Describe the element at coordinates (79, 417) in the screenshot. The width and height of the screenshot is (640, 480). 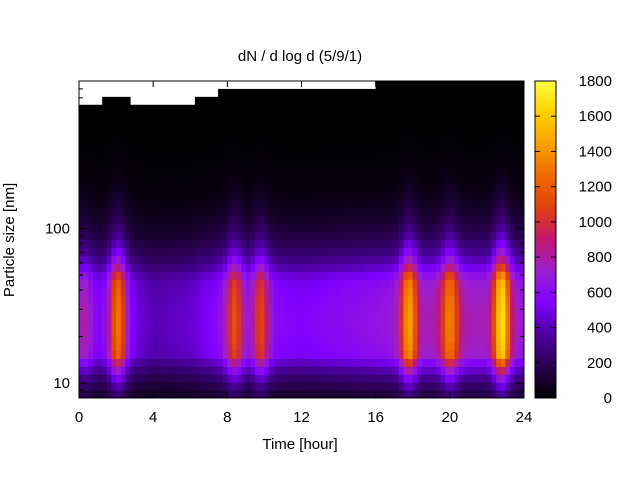
I see `x-tick-label: 0` at that location.